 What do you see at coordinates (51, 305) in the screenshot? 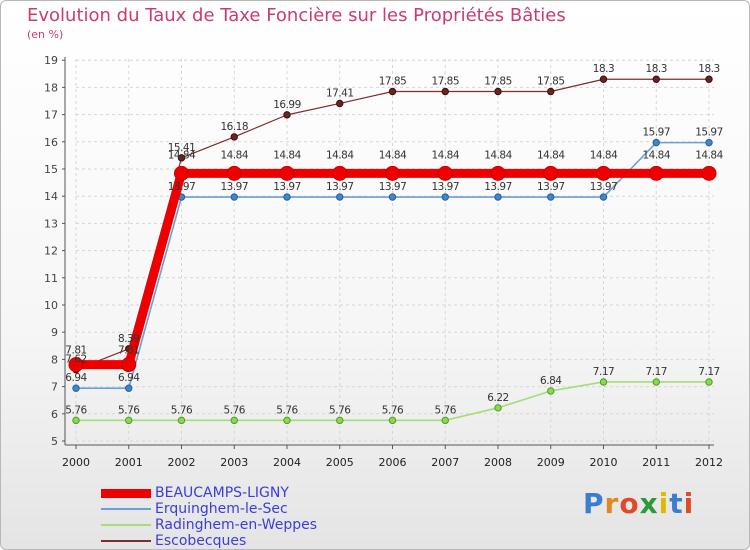
I see `y-tick-label: 10` at bounding box center [51, 305].